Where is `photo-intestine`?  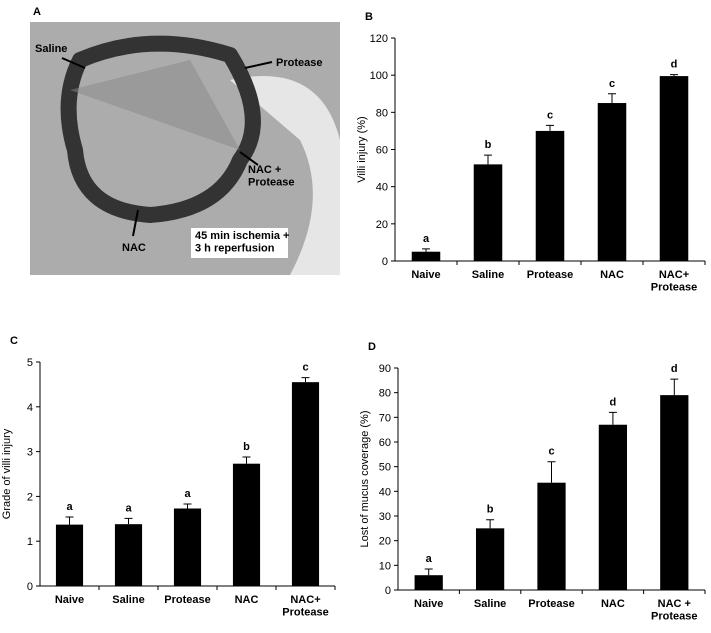 photo-intestine is located at coordinates (160, 129).